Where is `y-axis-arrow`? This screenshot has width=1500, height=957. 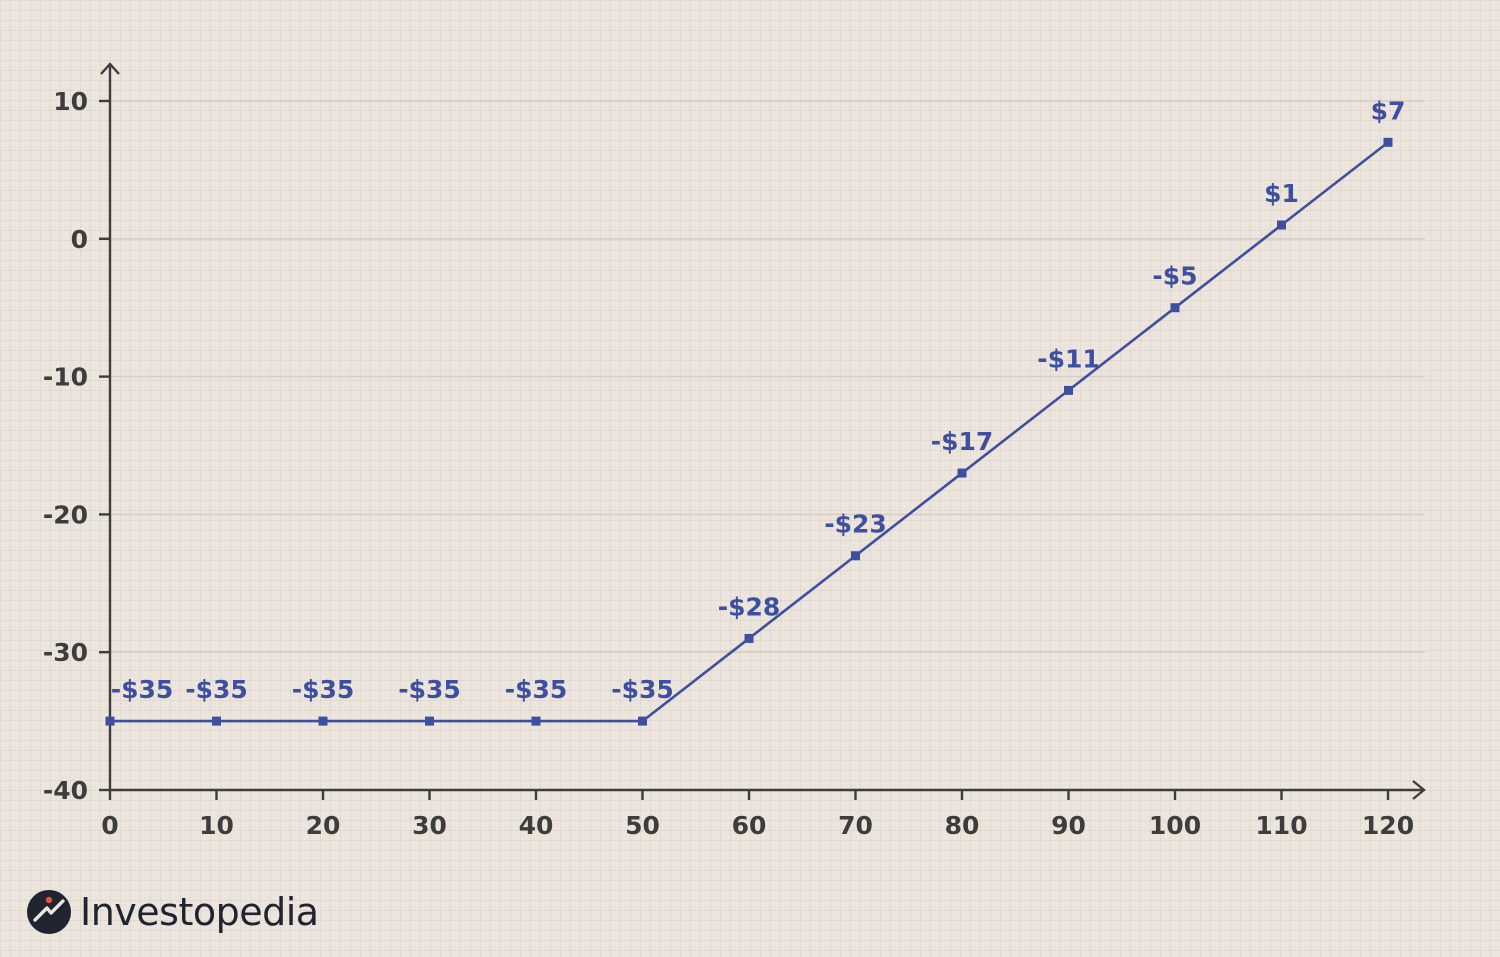 y-axis-arrow is located at coordinates (110, 68).